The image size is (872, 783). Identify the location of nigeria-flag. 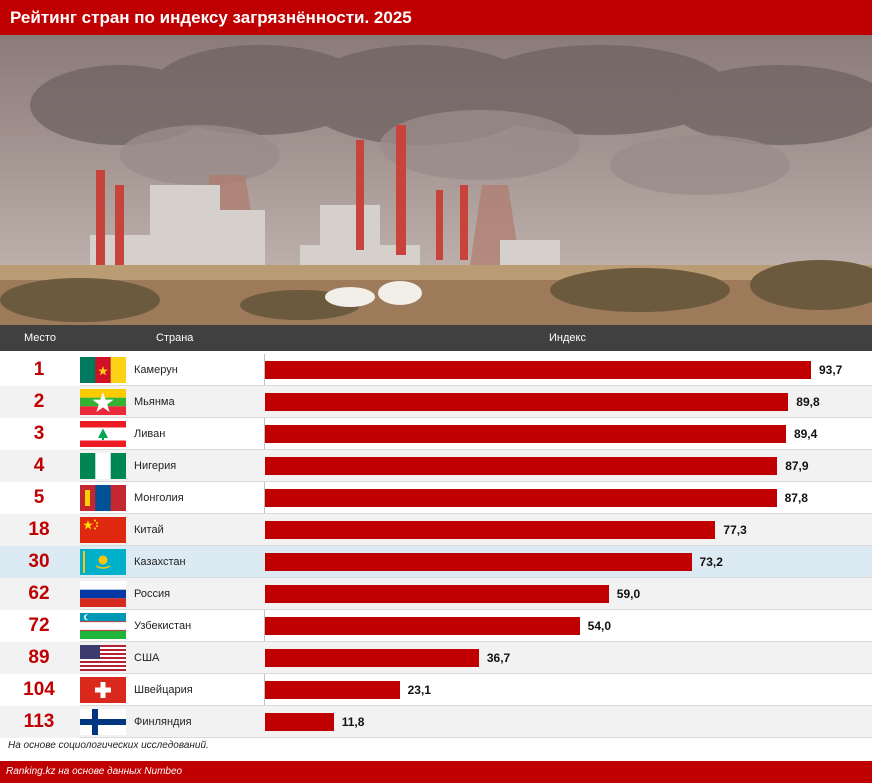
(103, 466).